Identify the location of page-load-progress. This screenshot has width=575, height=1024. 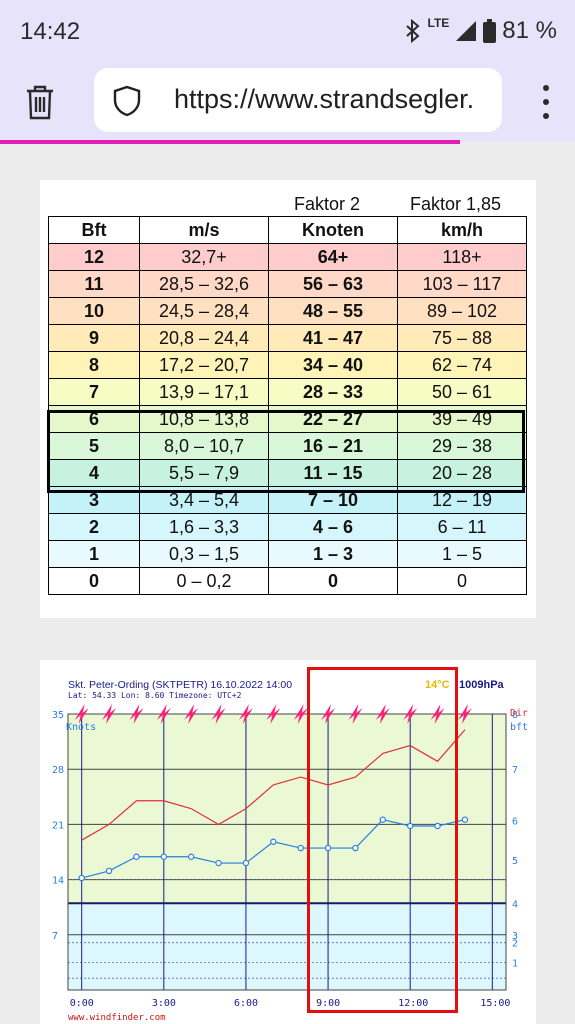
(230, 142).